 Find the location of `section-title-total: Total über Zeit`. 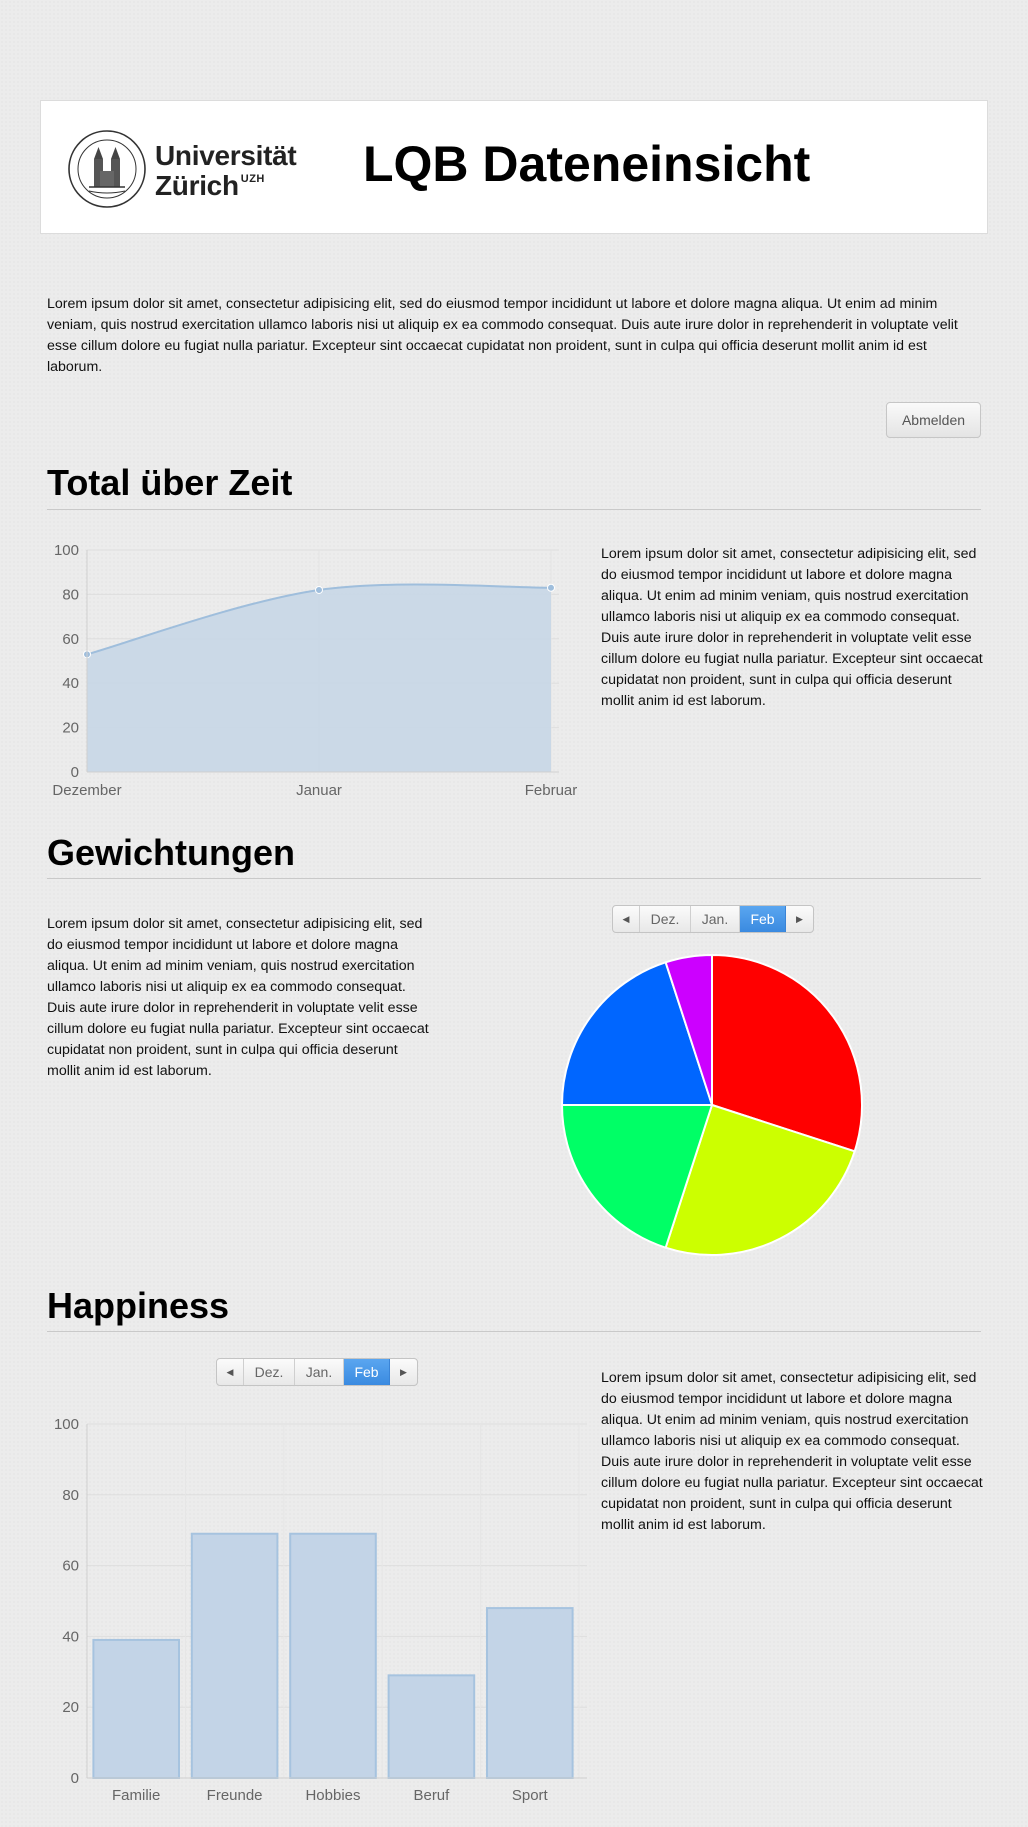

section-title-total: Total über Zeit is located at coordinates (170, 482).